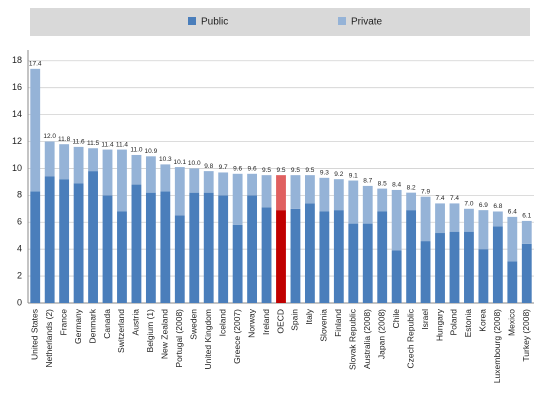 This screenshot has height=409, width=540. Describe the element at coordinates (353, 339) in the screenshot. I see `x-tick-label: Slovak Republic` at that location.